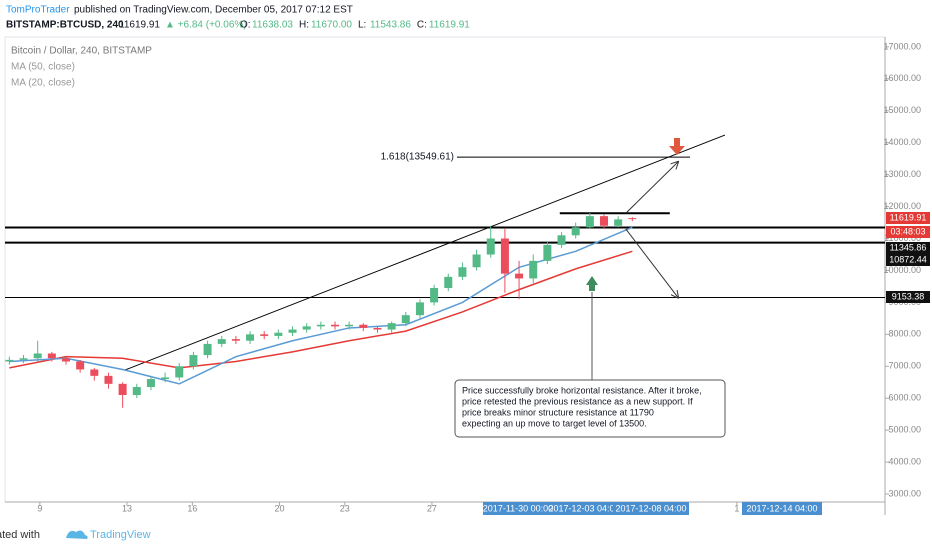 The height and width of the screenshot is (550, 932). I want to click on ohlc: O: 11638.03 H: 11670.00 L: 11543.86 C: 11619.91, so click(355, 25).